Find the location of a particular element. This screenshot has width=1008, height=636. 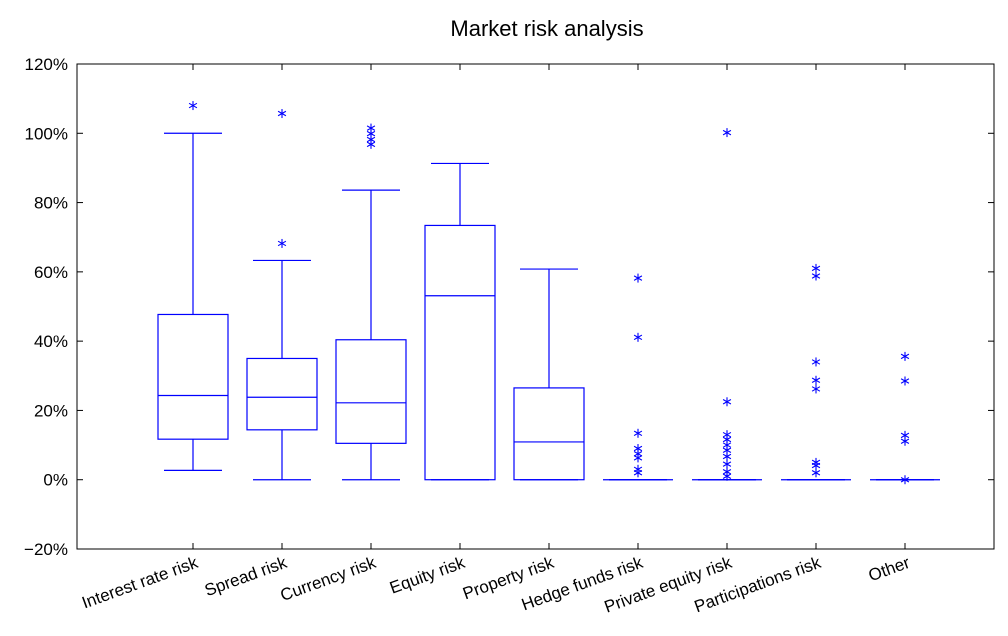

y-tick-label: 40% is located at coordinates (51, 341).